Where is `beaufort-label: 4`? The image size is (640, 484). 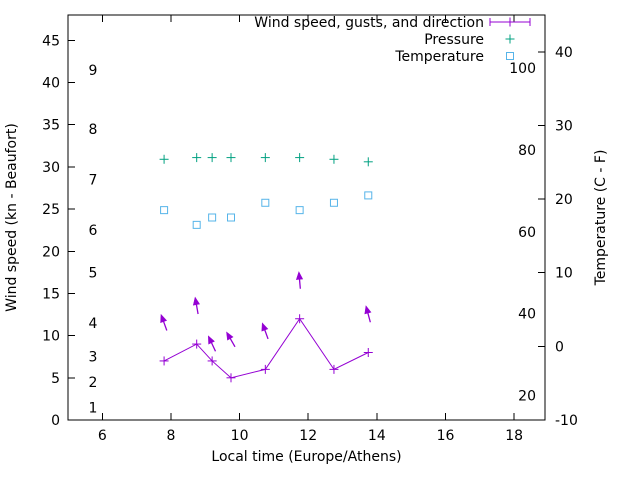
beaufort-label: 4 is located at coordinates (93, 324).